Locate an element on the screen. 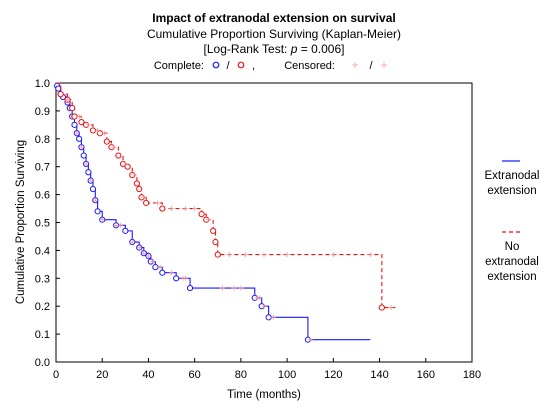  y-axis-label: Cumulative Proportion Surviving is located at coordinates (21, 222).